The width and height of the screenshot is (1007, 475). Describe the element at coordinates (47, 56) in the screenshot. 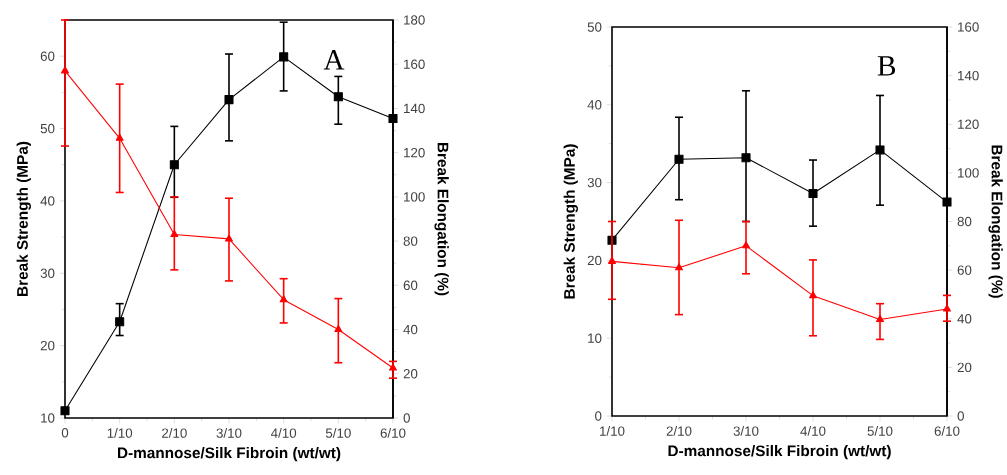

I see `y-tick-label: 60` at that location.